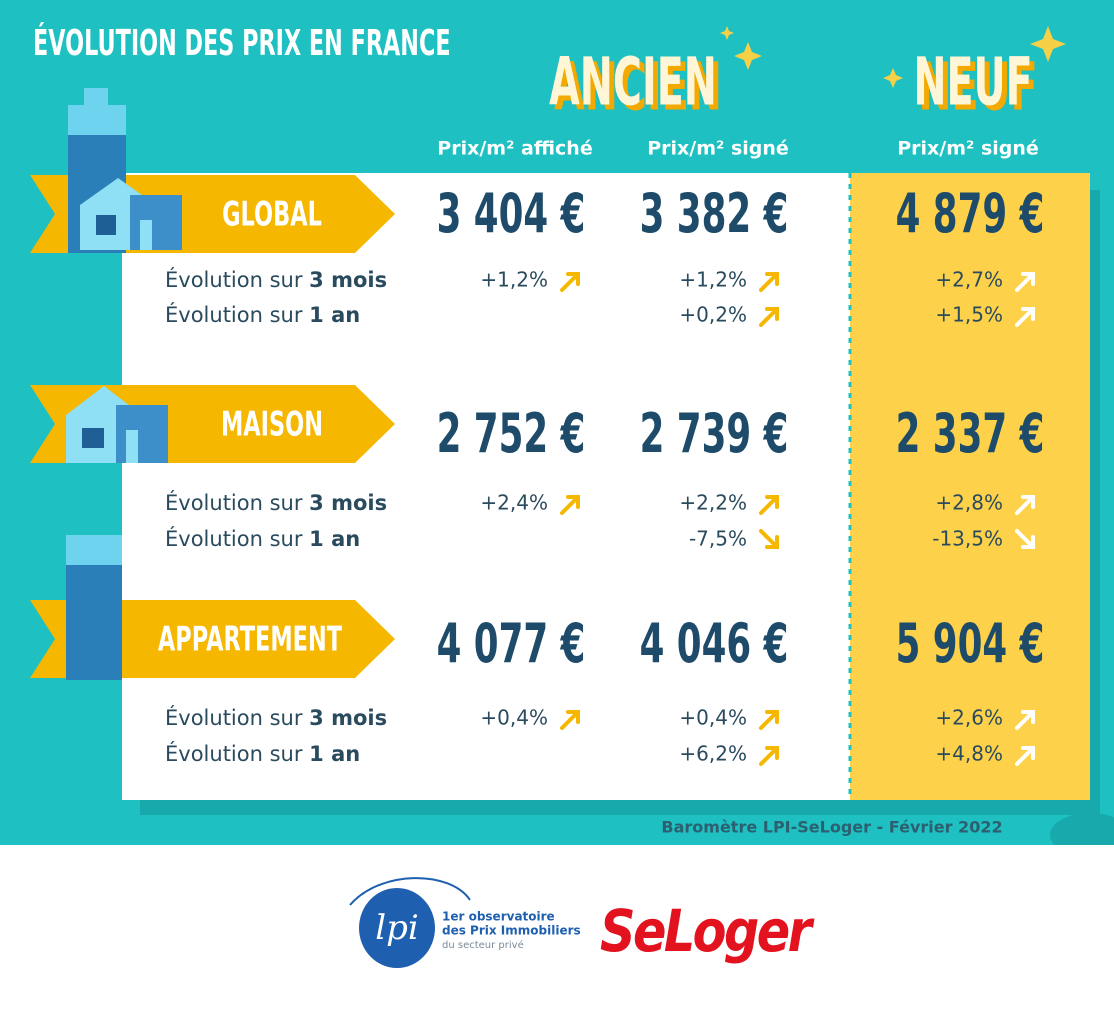 The height and width of the screenshot is (1022, 1114). What do you see at coordinates (713, 754) in the screenshot?
I see `evolution-value: +6,2%` at bounding box center [713, 754].